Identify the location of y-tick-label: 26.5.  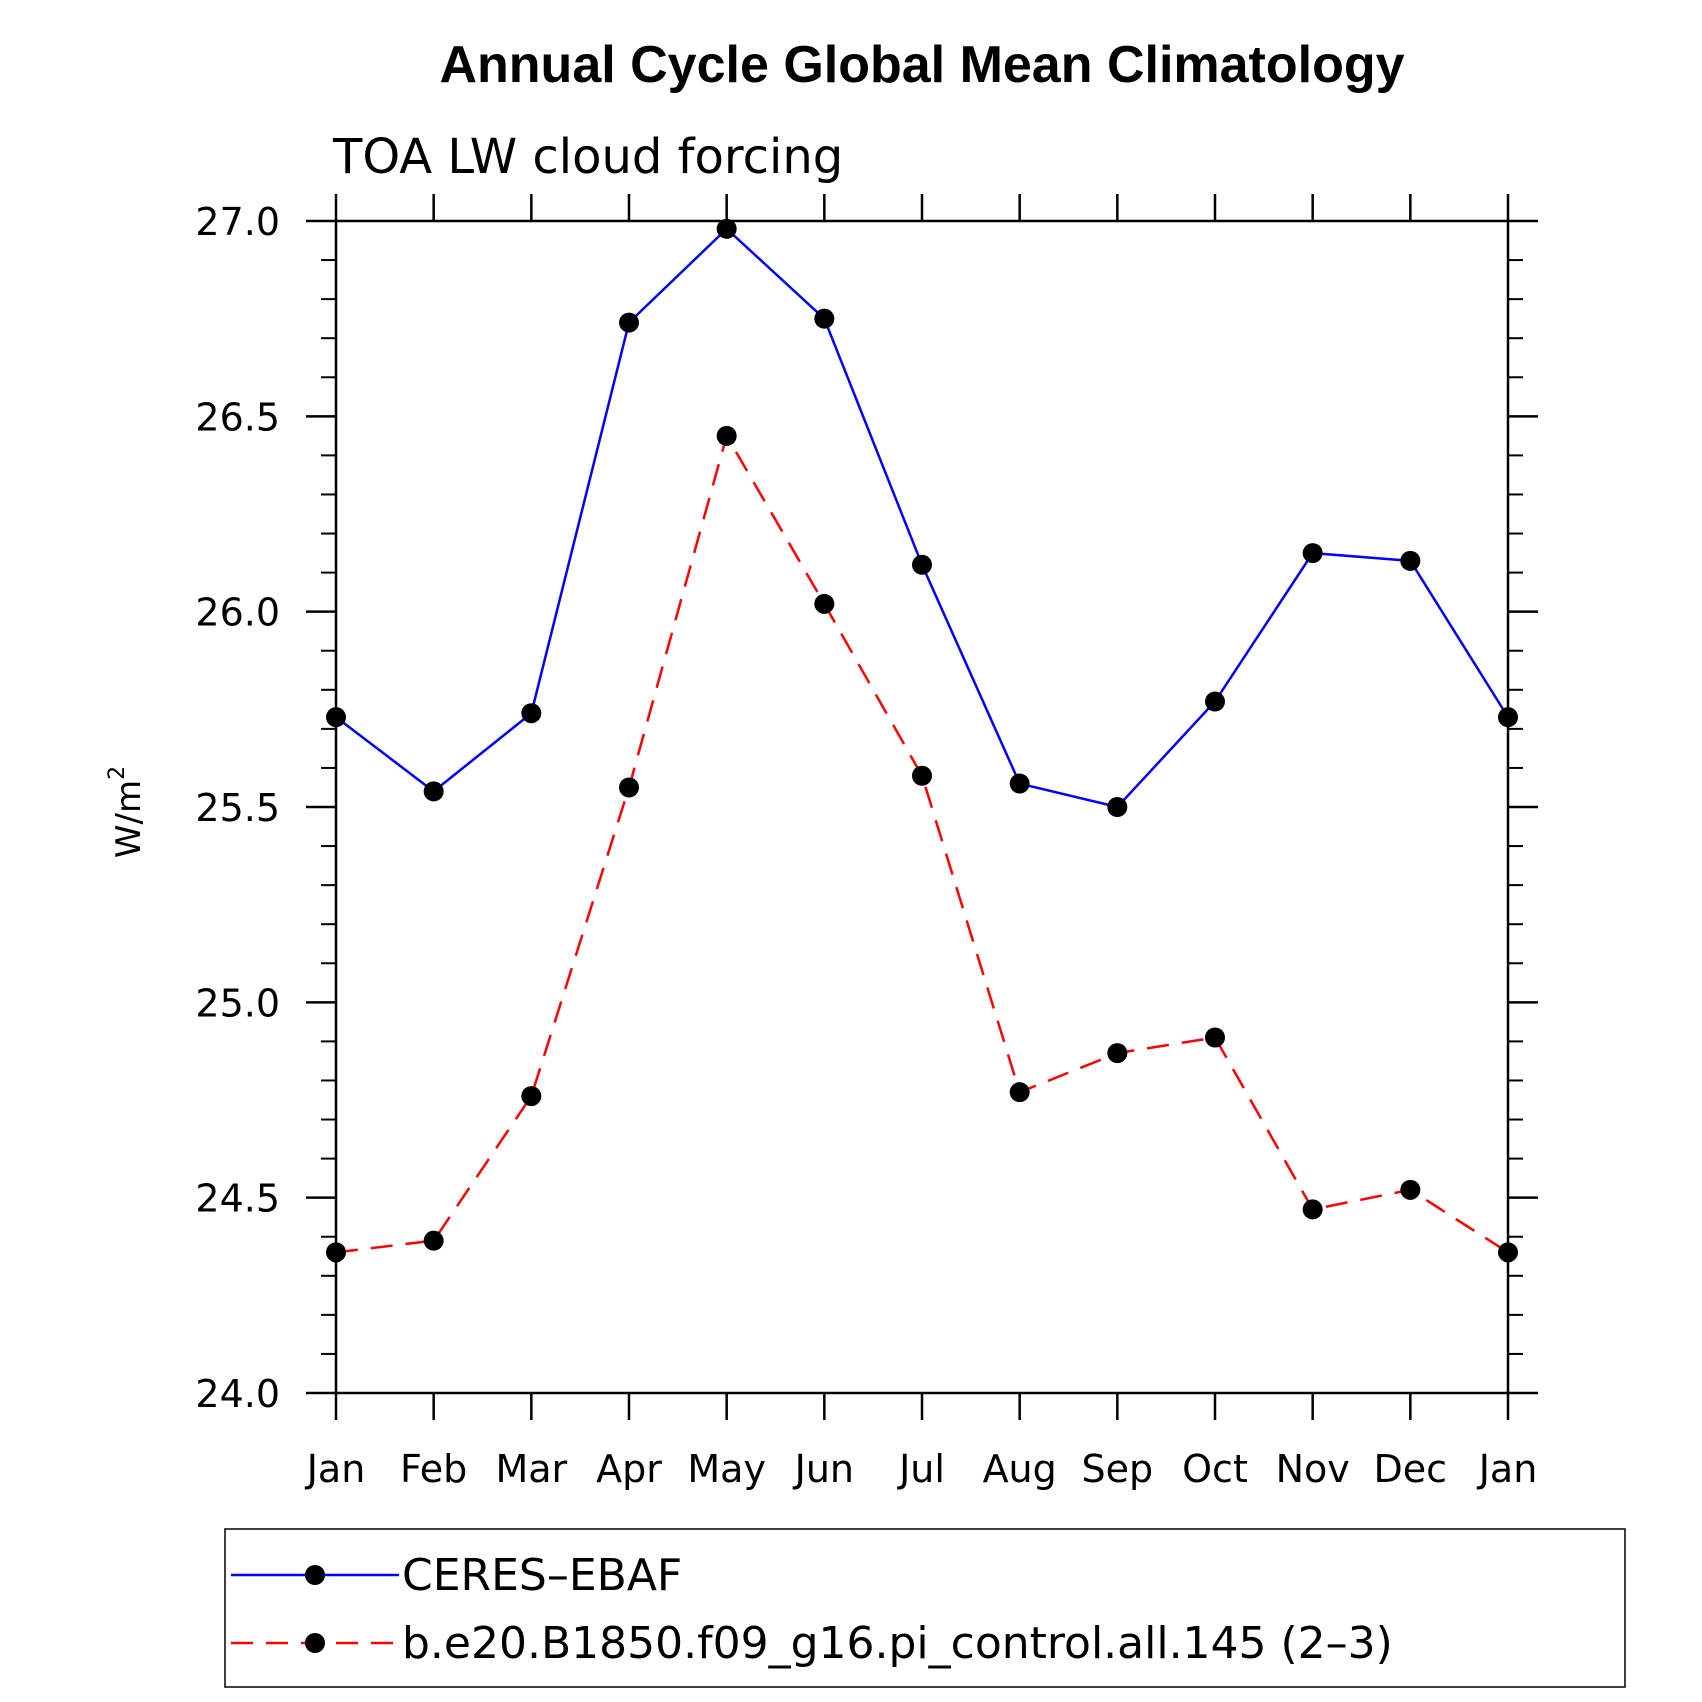
(237, 417).